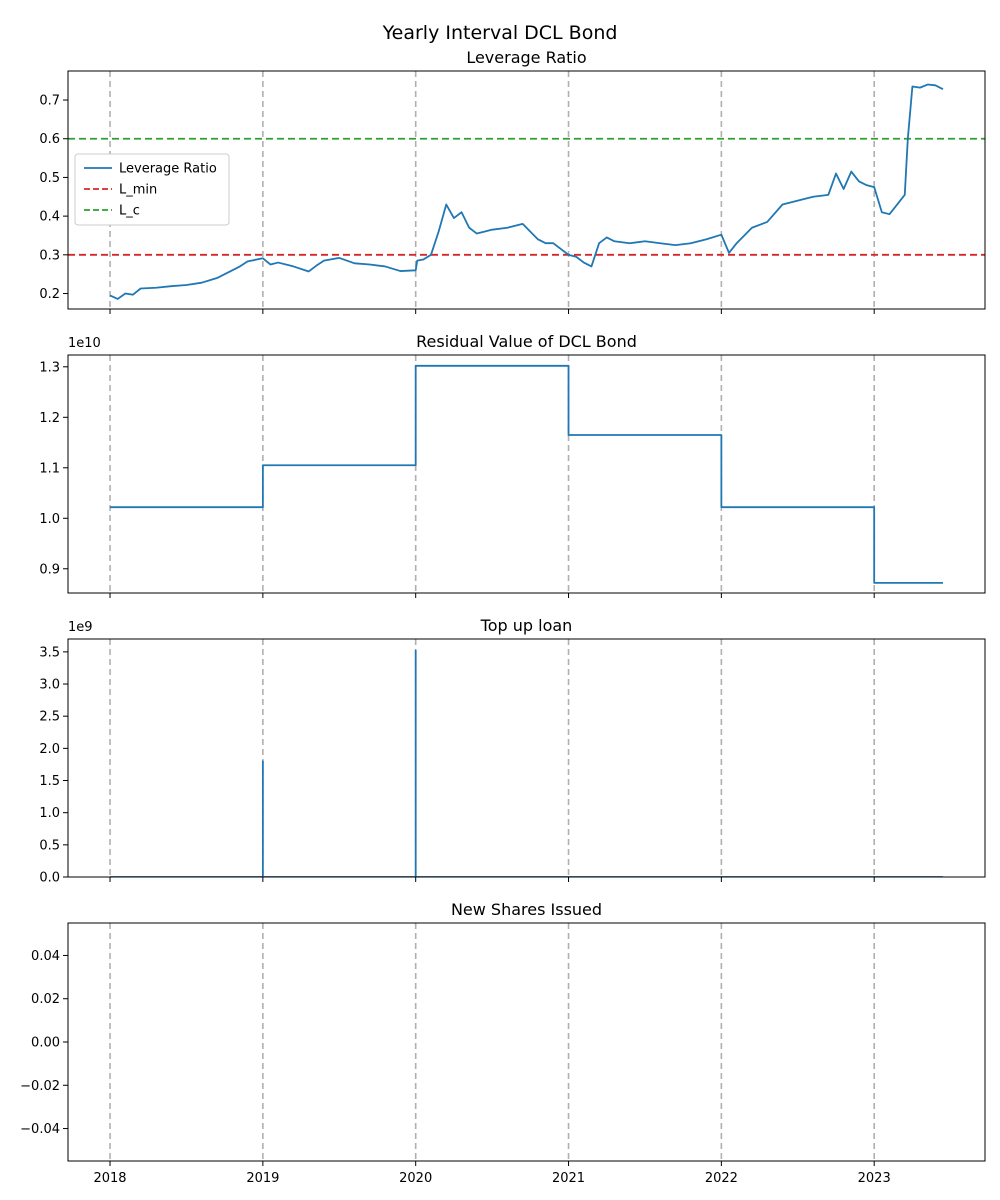 This screenshot has width=1000, height=1200. What do you see at coordinates (49, 878) in the screenshot?
I see `y-tick-label: 0.0` at bounding box center [49, 878].